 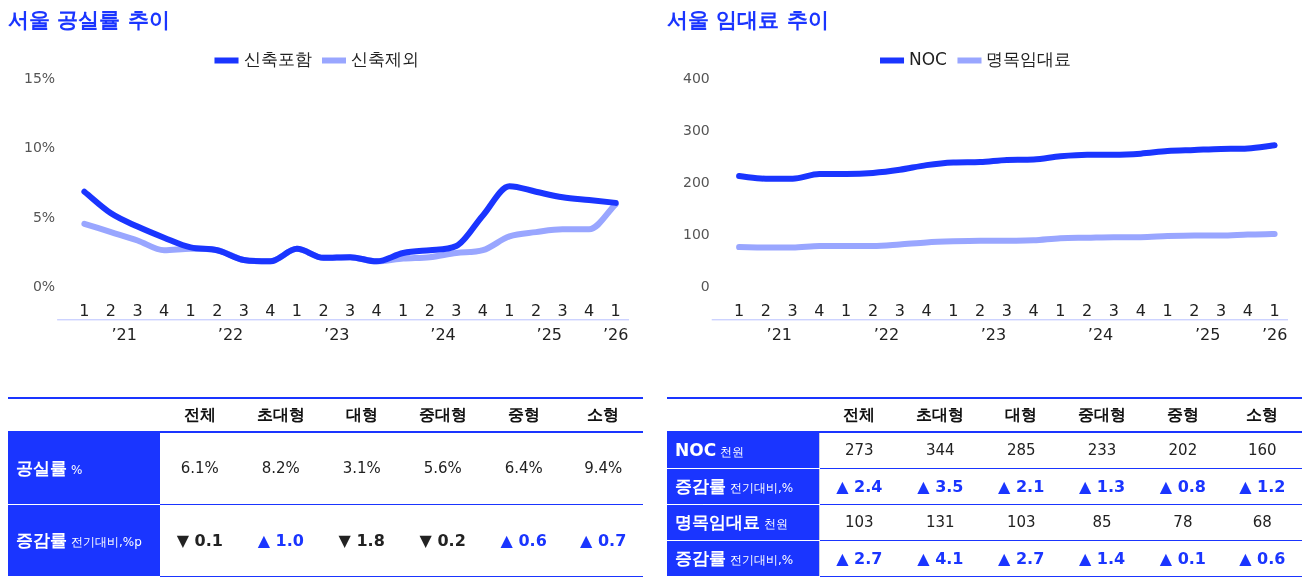 What do you see at coordinates (710, 449) in the screenshot?
I see `category-label: NOC 천원` at bounding box center [710, 449].